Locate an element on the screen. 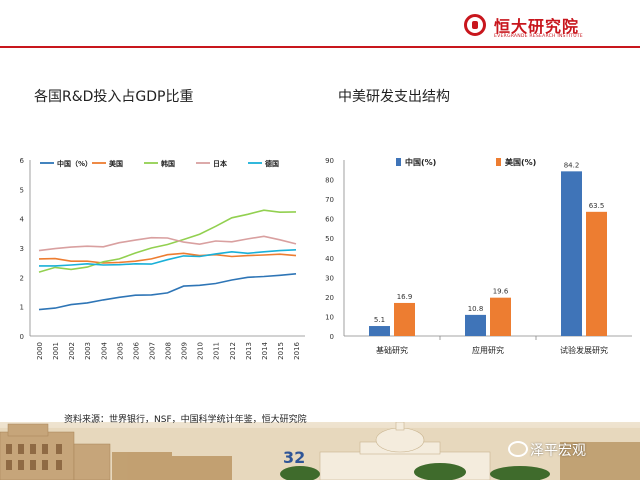 The height and width of the screenshot is (480, 640). line-chart-x-tick: 2001 is located at coordinates (56, 351).